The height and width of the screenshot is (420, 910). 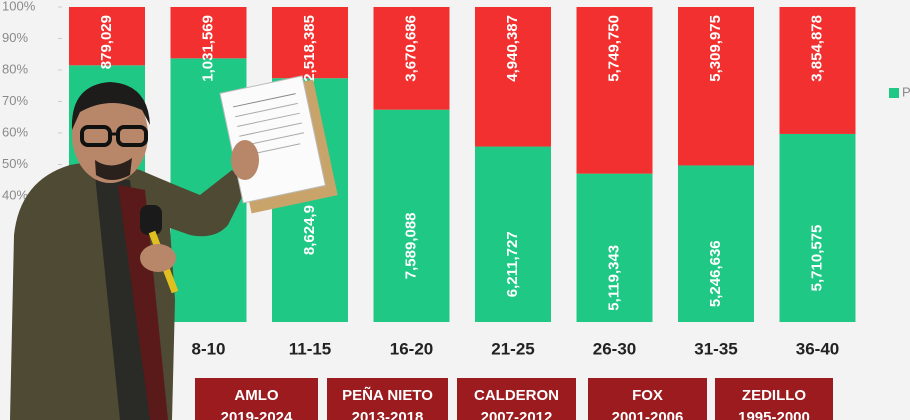 What do you see at coordinates (158, 258) in the screenshot?
I see `left-hand` at bounding box center [158, 258].